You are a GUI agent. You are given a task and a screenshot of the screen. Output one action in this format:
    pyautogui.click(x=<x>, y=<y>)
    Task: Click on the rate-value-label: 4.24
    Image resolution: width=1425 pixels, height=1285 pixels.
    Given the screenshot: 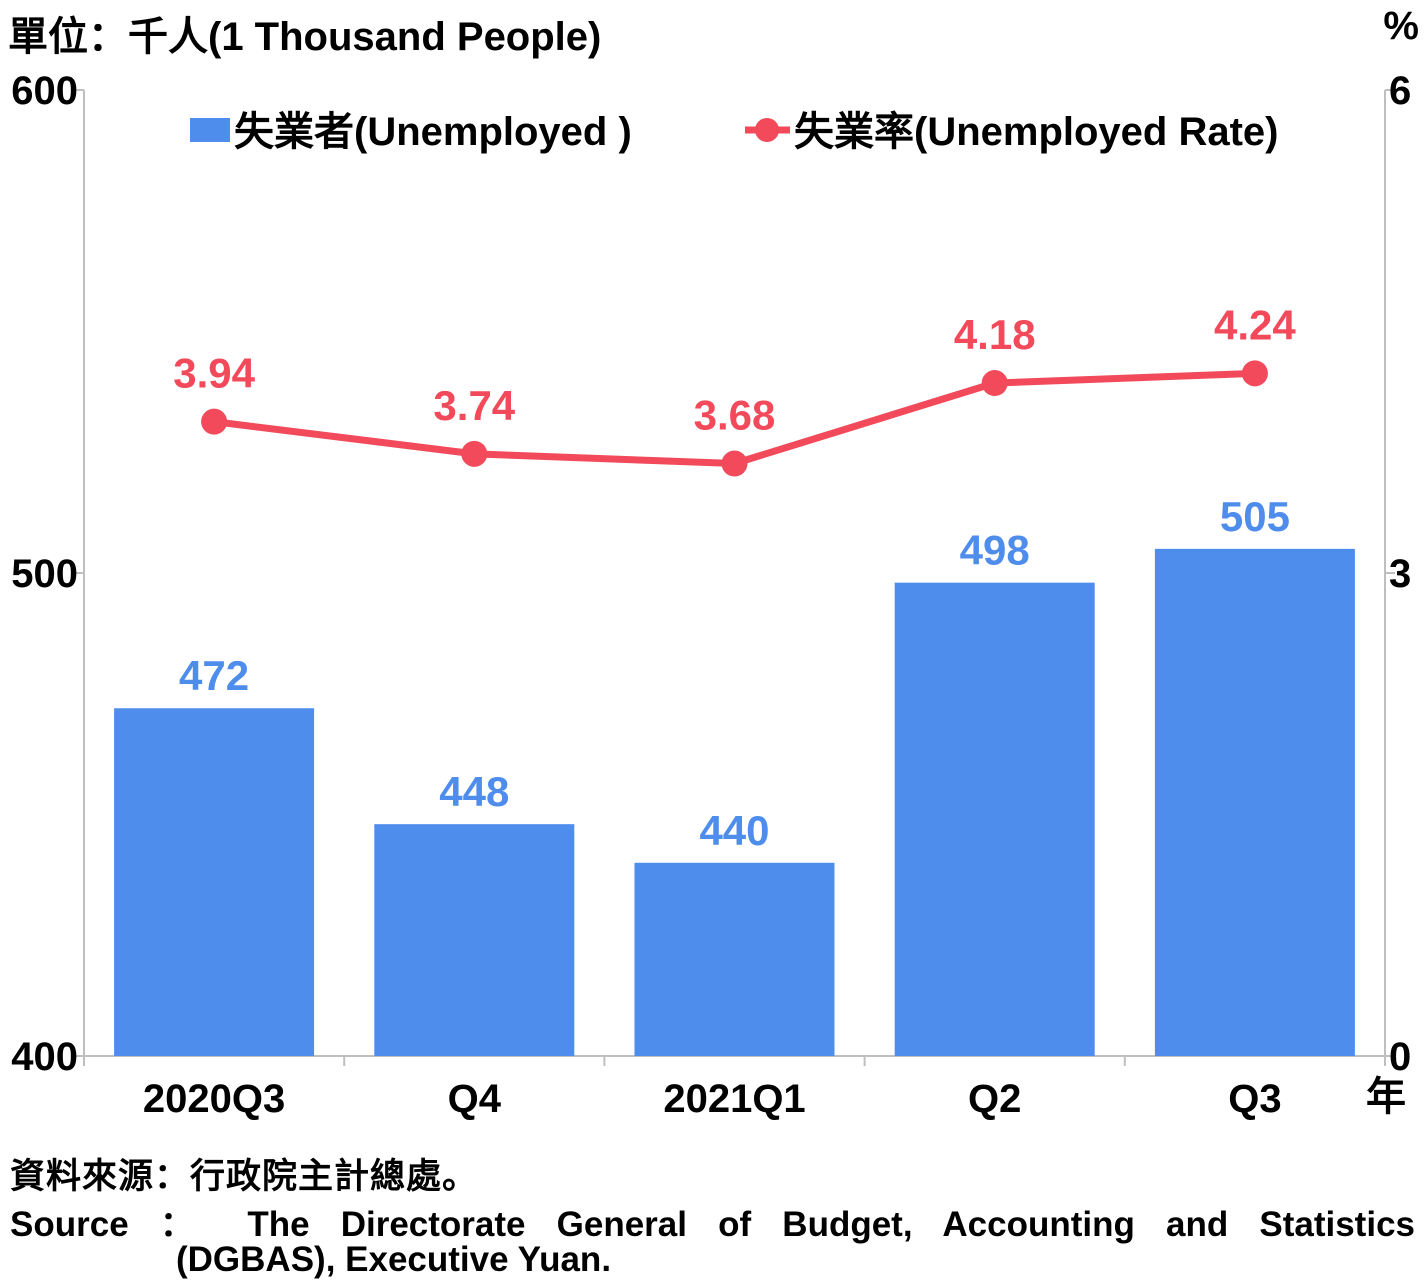 What is the action you would take?
    pyautogui.click(x=1255, y=324)
    